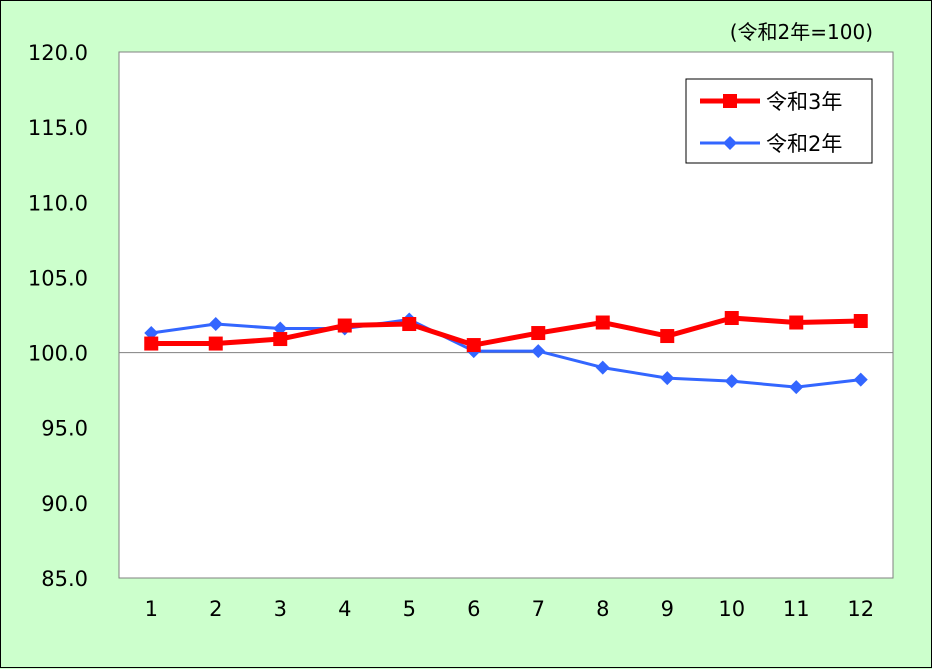 The width and height of the screenshot is (932, 669). I want to click on legend: 令和3年 令和2年, so click(779, 121).